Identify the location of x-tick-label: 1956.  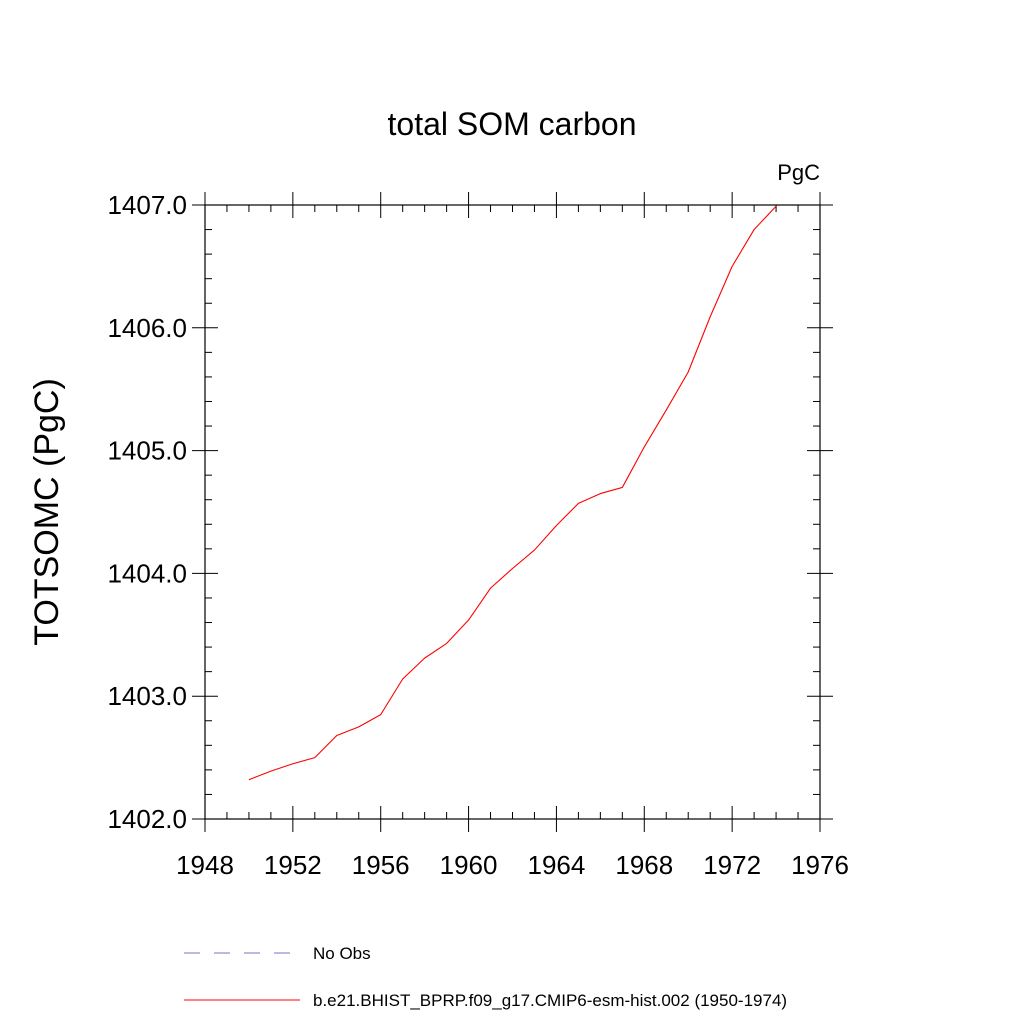
(381, 865).